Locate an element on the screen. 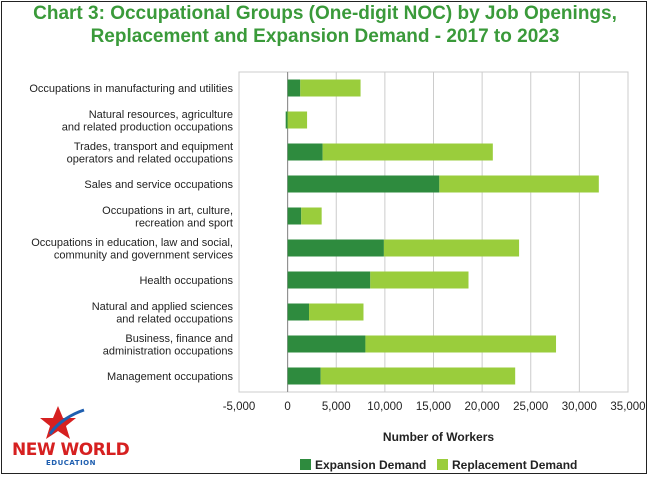 Image resolution: width=650 pixels, height=477 pixels. x-tick-label: 15,000 is located at coordinates (433, 407).